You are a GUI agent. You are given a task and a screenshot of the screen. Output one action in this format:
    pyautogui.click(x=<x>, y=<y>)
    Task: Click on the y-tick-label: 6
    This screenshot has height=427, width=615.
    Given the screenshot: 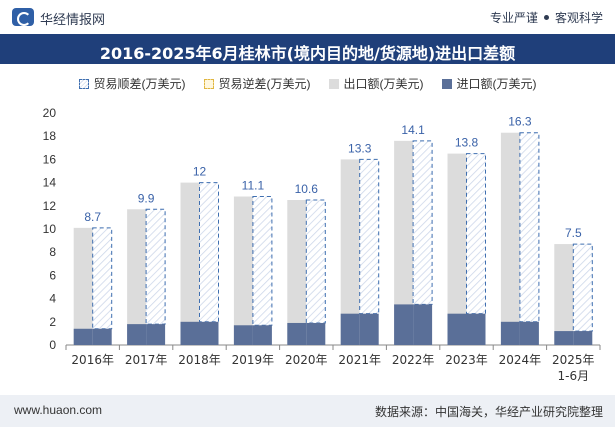 What is the action you would take?
    pyautogui.click(x=52, y=275)
    